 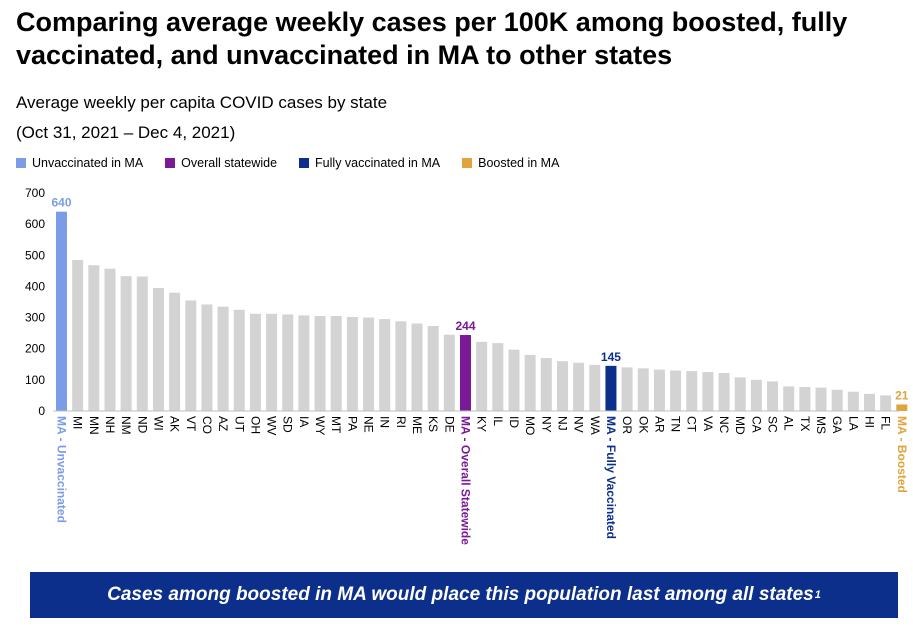 I want to click on x-tick-label-mn: MN, so click(x=94, y=425).